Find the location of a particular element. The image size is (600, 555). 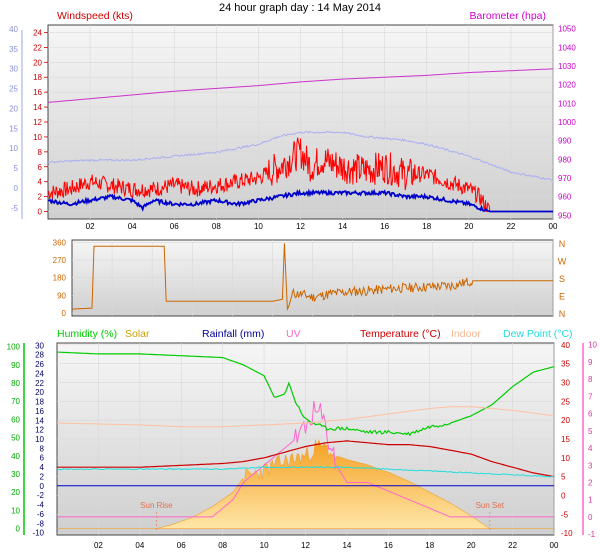

wind-time-axis: 02 04 06 08 10 12 14 16 18 20 22 00 is located at coordinates (322, 226).